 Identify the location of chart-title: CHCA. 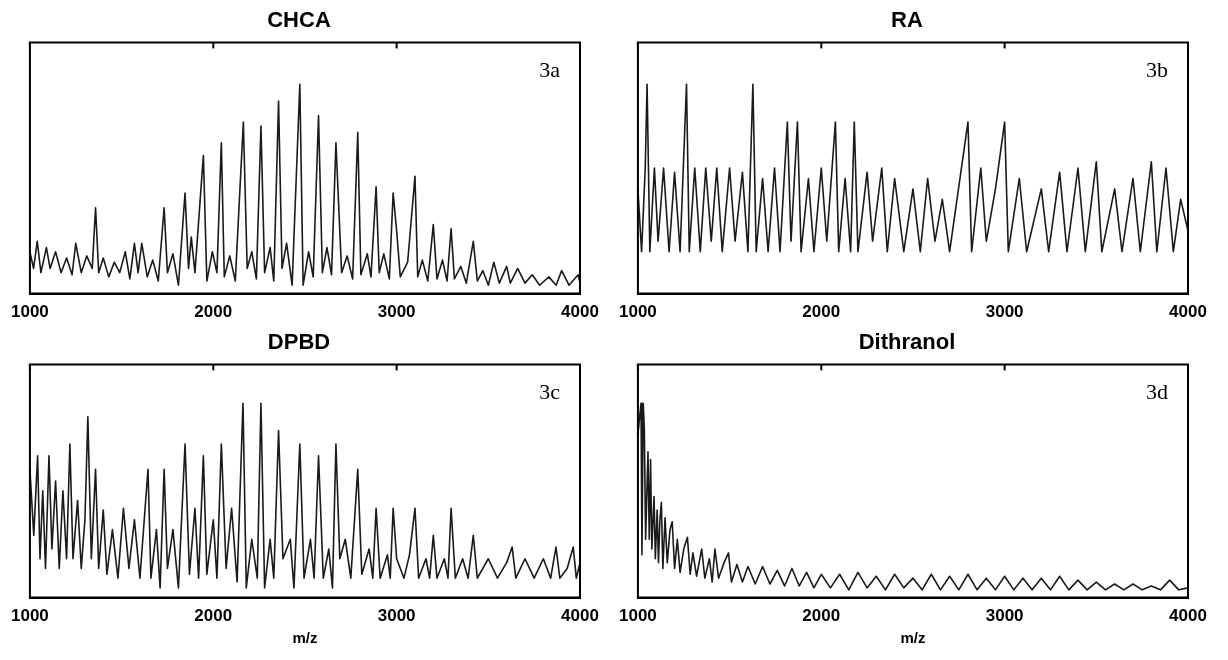
(299, 20).